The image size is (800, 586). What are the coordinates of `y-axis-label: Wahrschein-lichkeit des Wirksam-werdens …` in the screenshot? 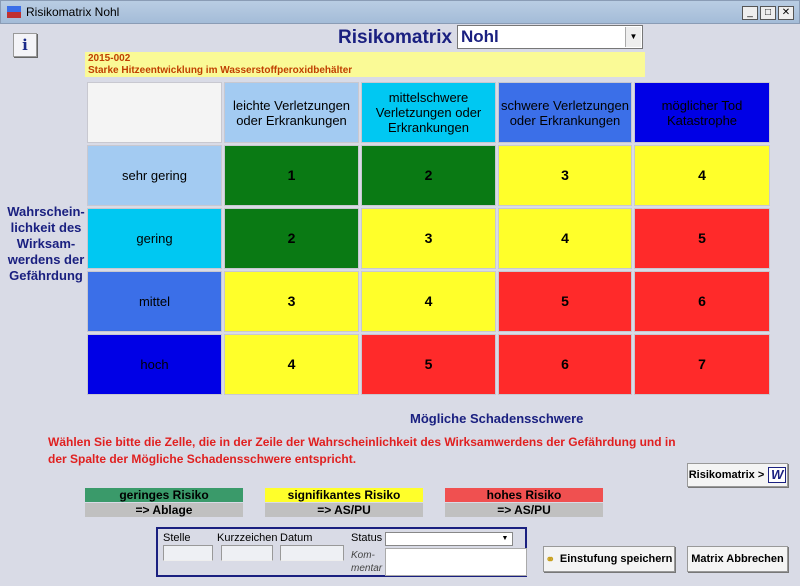 It's located at (46, 243).